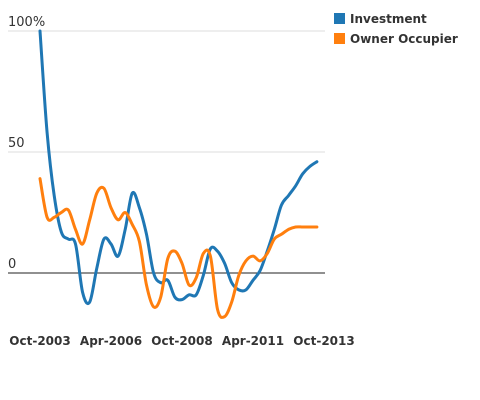 The width and height of the screenshot is (480, 400). What do you see at coordinates (396, 29) in the screenshot?
I see `legend: Investment Owner Occupier` at bounding box center [396, 29].